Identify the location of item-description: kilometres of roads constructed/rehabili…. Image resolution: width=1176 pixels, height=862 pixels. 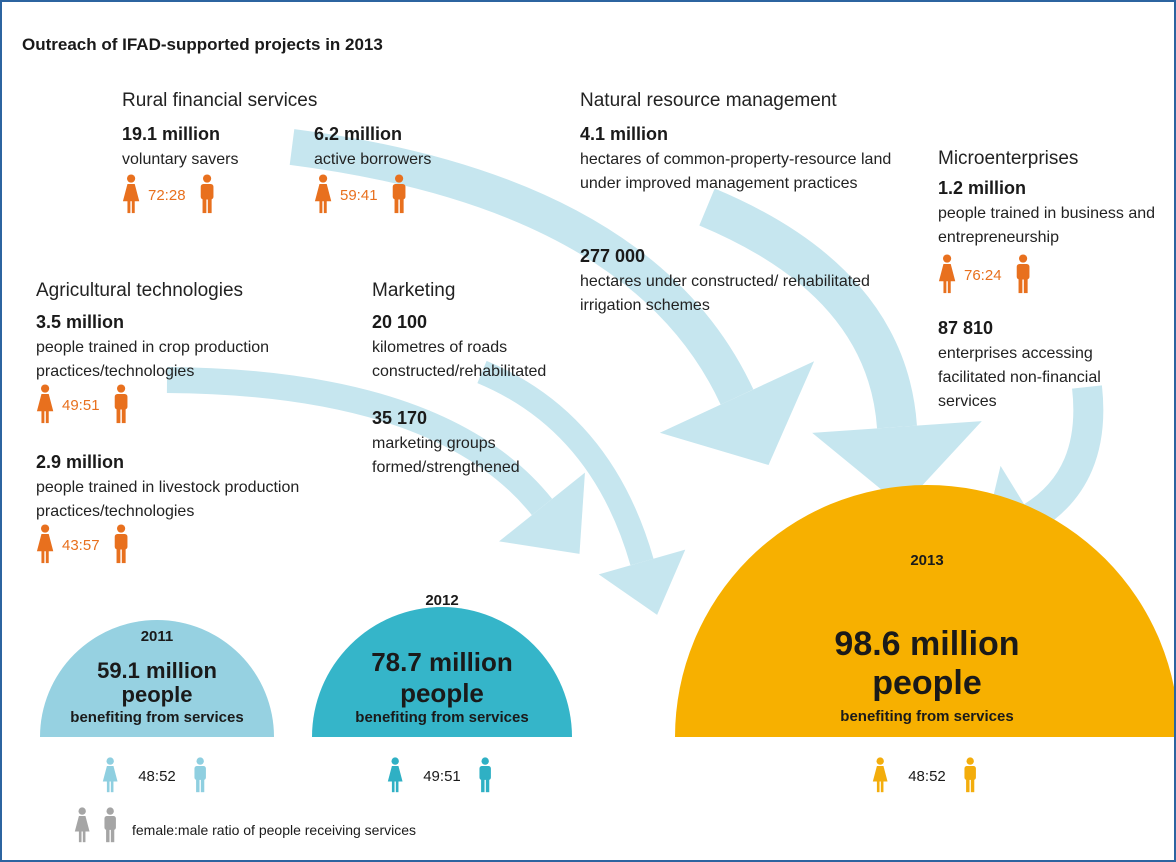
(459, 359).